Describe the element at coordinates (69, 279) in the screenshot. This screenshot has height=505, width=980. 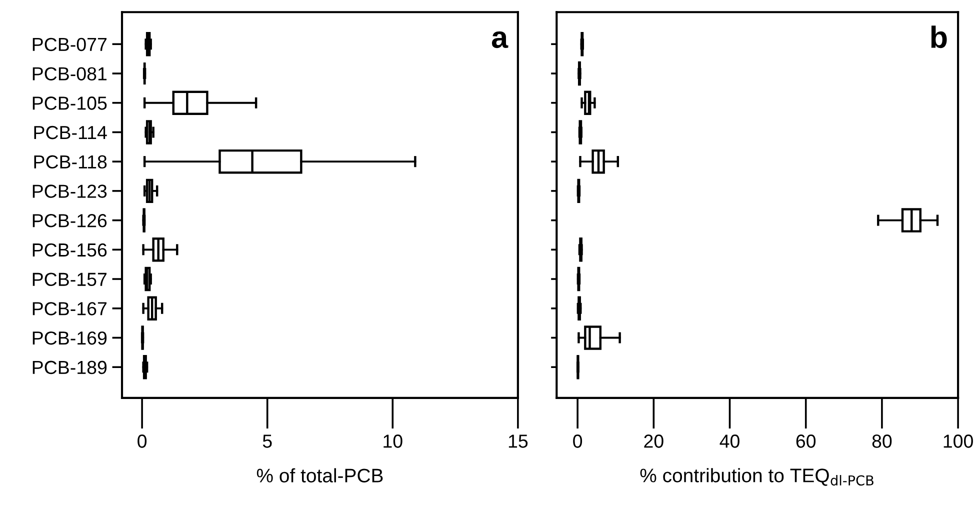
I see `y-tick-label: PCB-157` at that location.